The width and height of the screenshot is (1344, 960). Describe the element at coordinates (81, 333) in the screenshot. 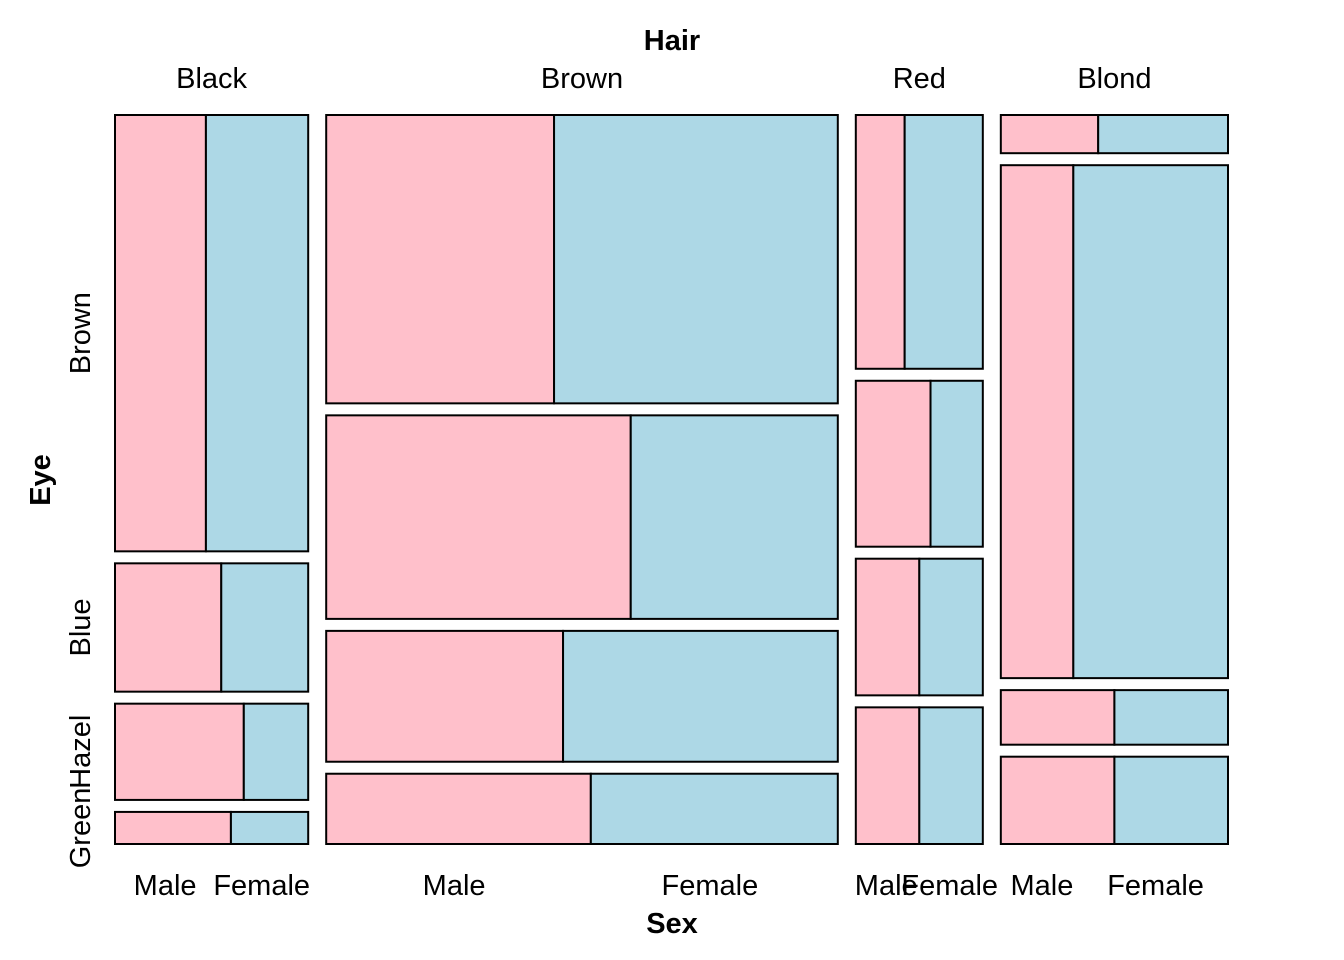

I see `eye-label-brown: Brown` at that location.